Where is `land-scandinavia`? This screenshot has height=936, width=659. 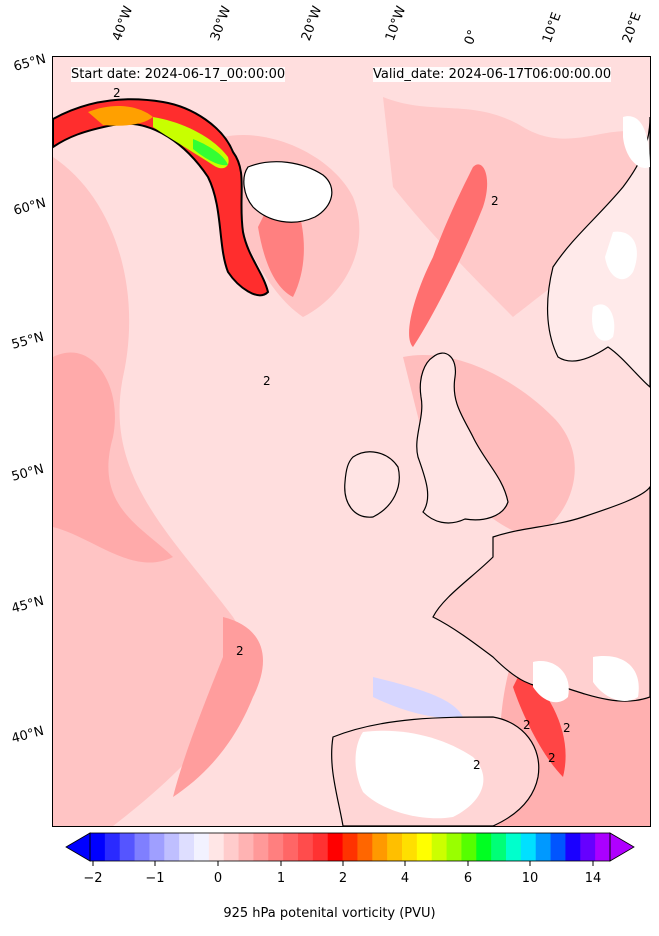 land-scandinavia is located at coordinates (598, 252).